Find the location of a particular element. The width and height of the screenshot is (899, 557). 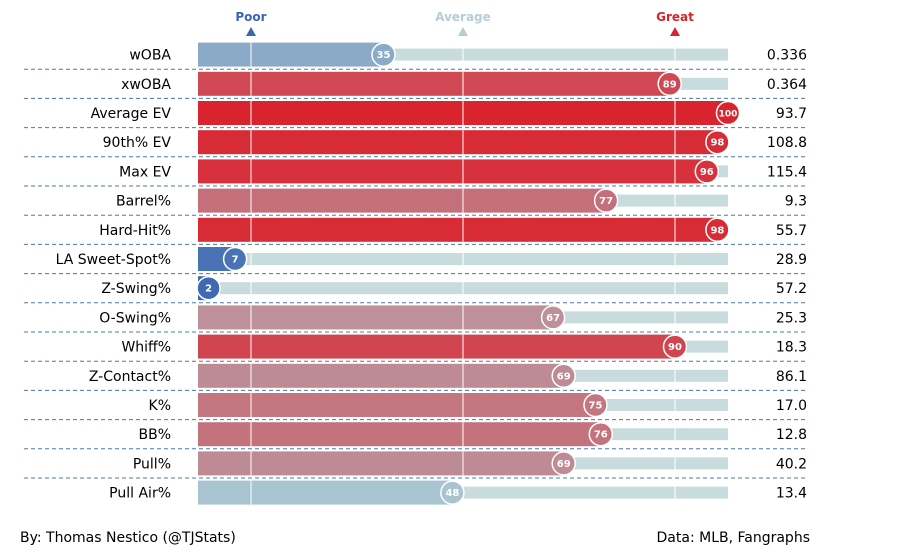

row-o-swing-: 67 O-Swing% 25.3 is located at coordinates (415, 319).